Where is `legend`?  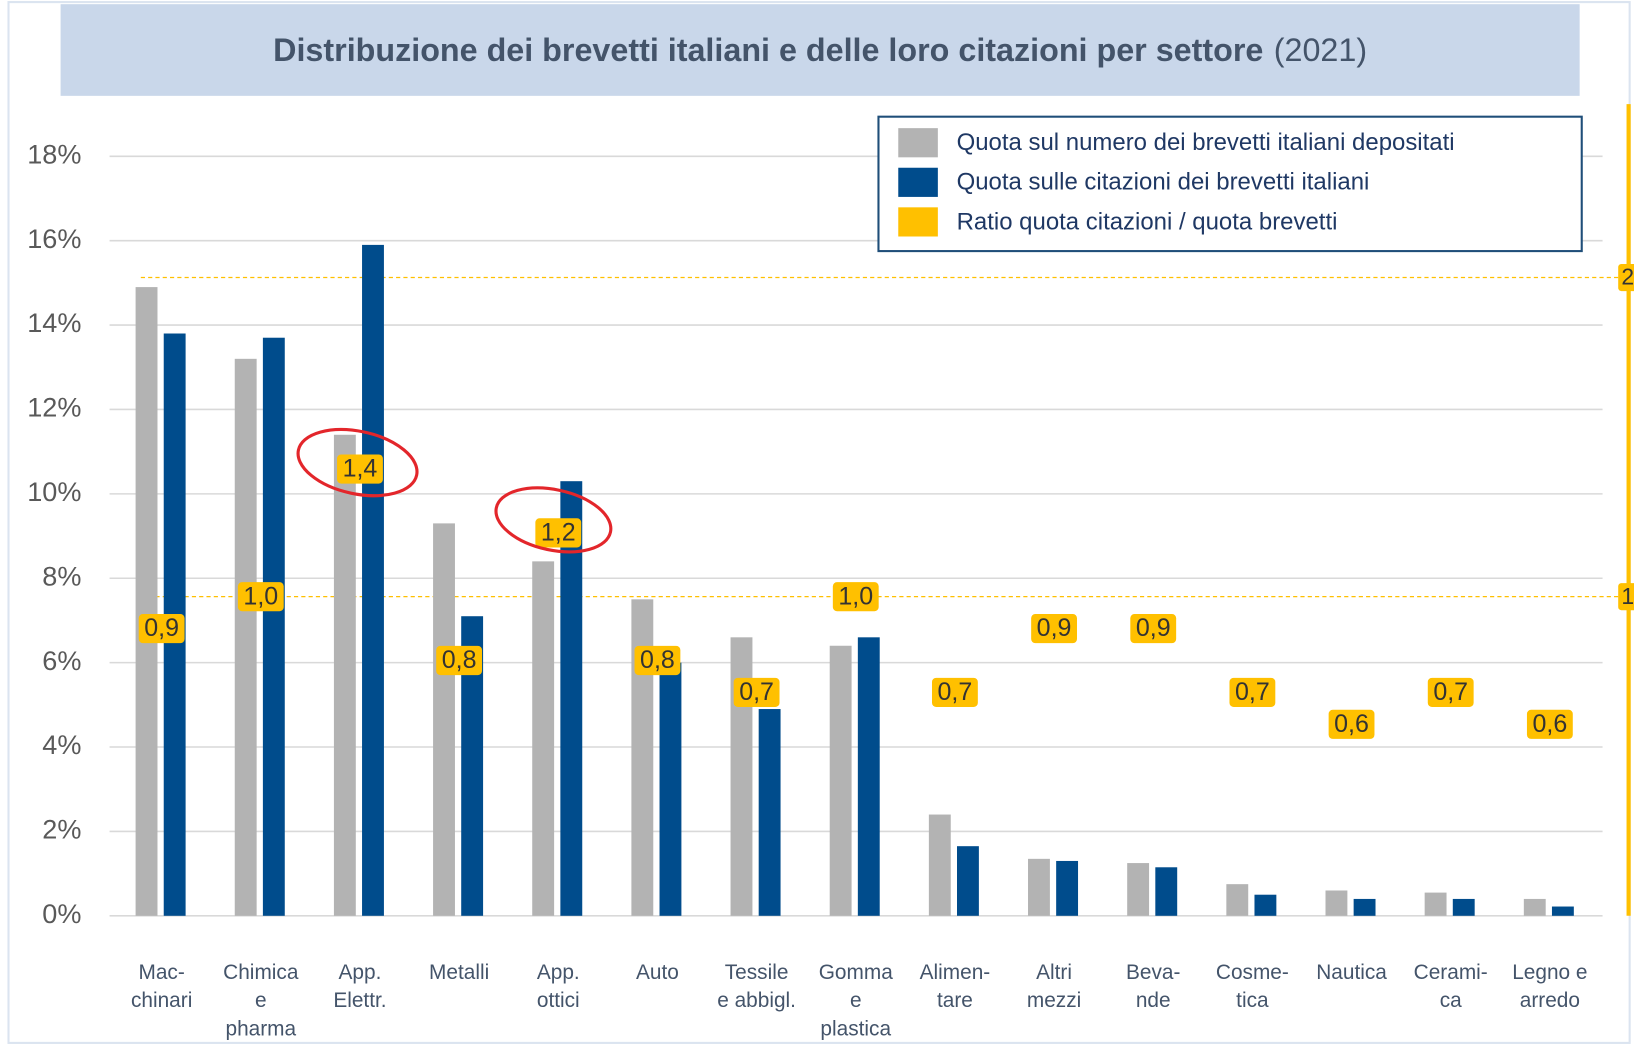 legend is located at coordinates (1230, 184).